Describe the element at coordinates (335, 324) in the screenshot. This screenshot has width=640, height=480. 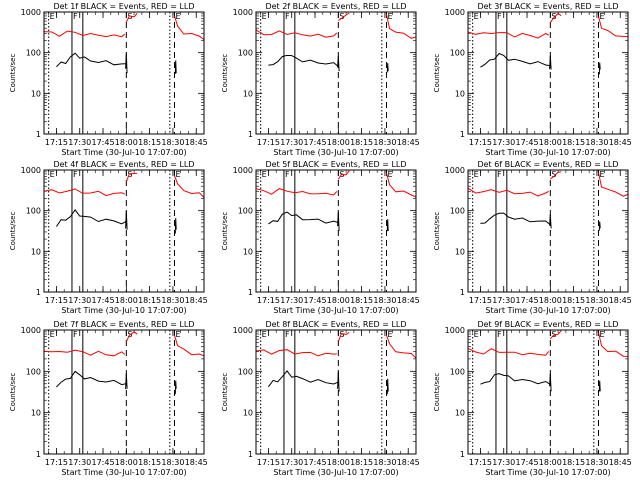
I see `panel-title: Det 8f BLACK = Events, RED = LLD` at that location.